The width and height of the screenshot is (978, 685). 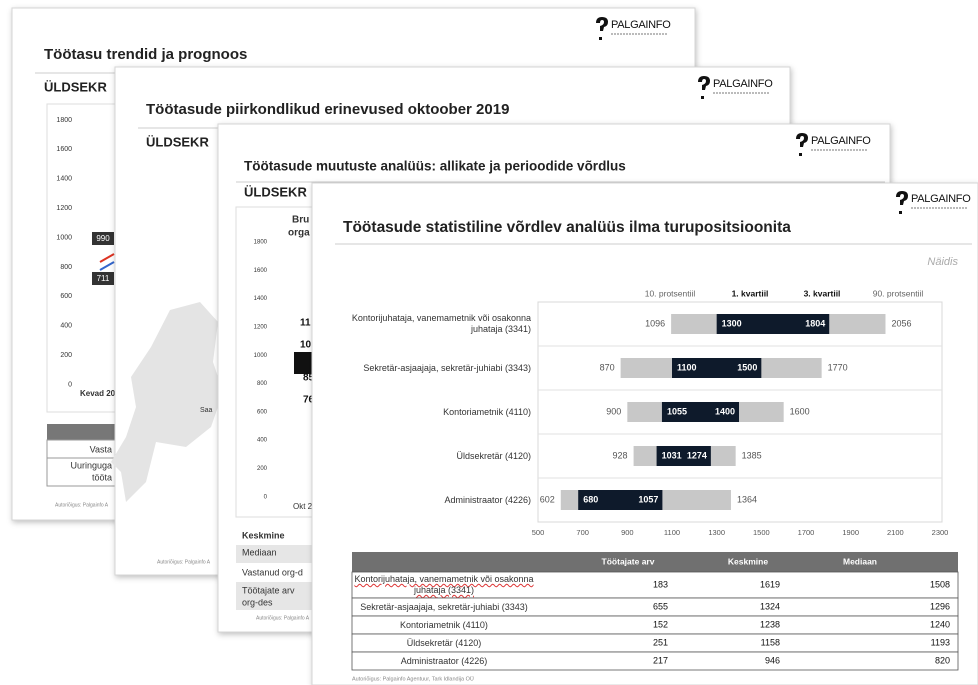 What do you see at coordinates (64, 208) in the screenshot?
I see `y-tick-label: 1200` at bounding box center [64, 208].